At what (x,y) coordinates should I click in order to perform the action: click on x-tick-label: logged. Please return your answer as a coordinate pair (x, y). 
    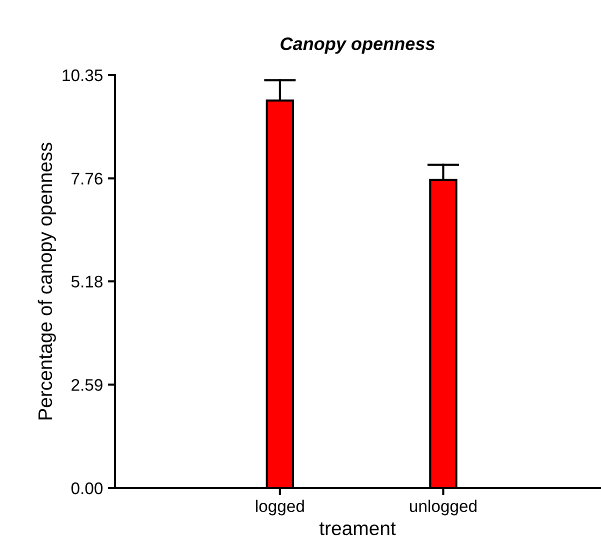
    Looking at the image, I should click on (280, 508).